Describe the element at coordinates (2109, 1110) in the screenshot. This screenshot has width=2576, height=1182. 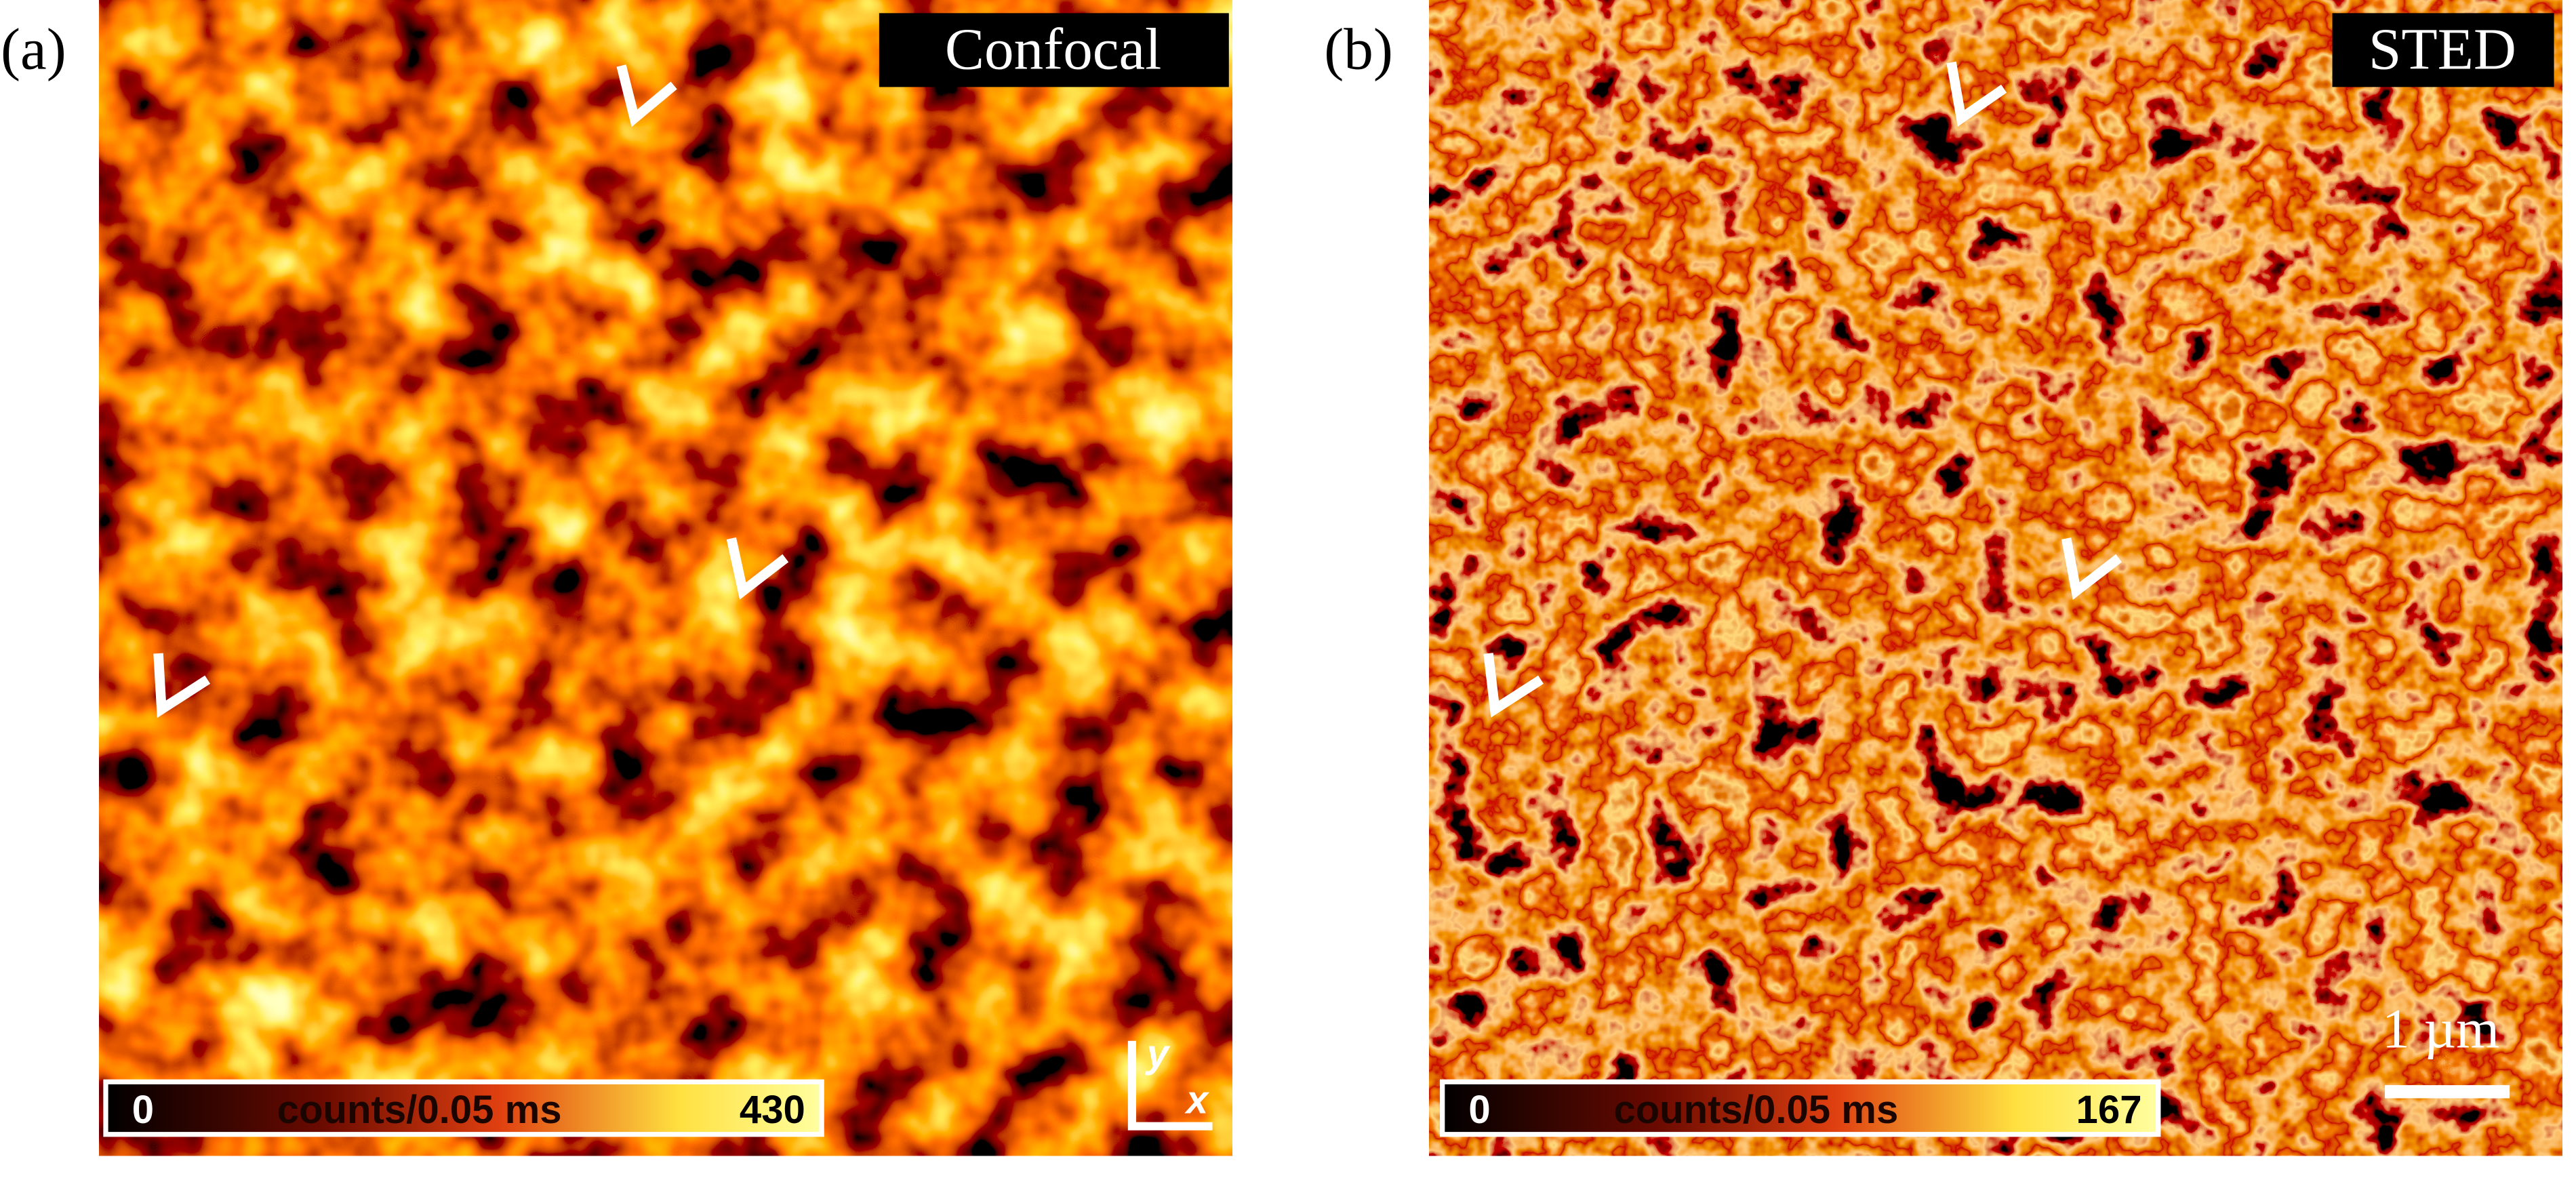
I see `colorbar-max: 167` at that location.